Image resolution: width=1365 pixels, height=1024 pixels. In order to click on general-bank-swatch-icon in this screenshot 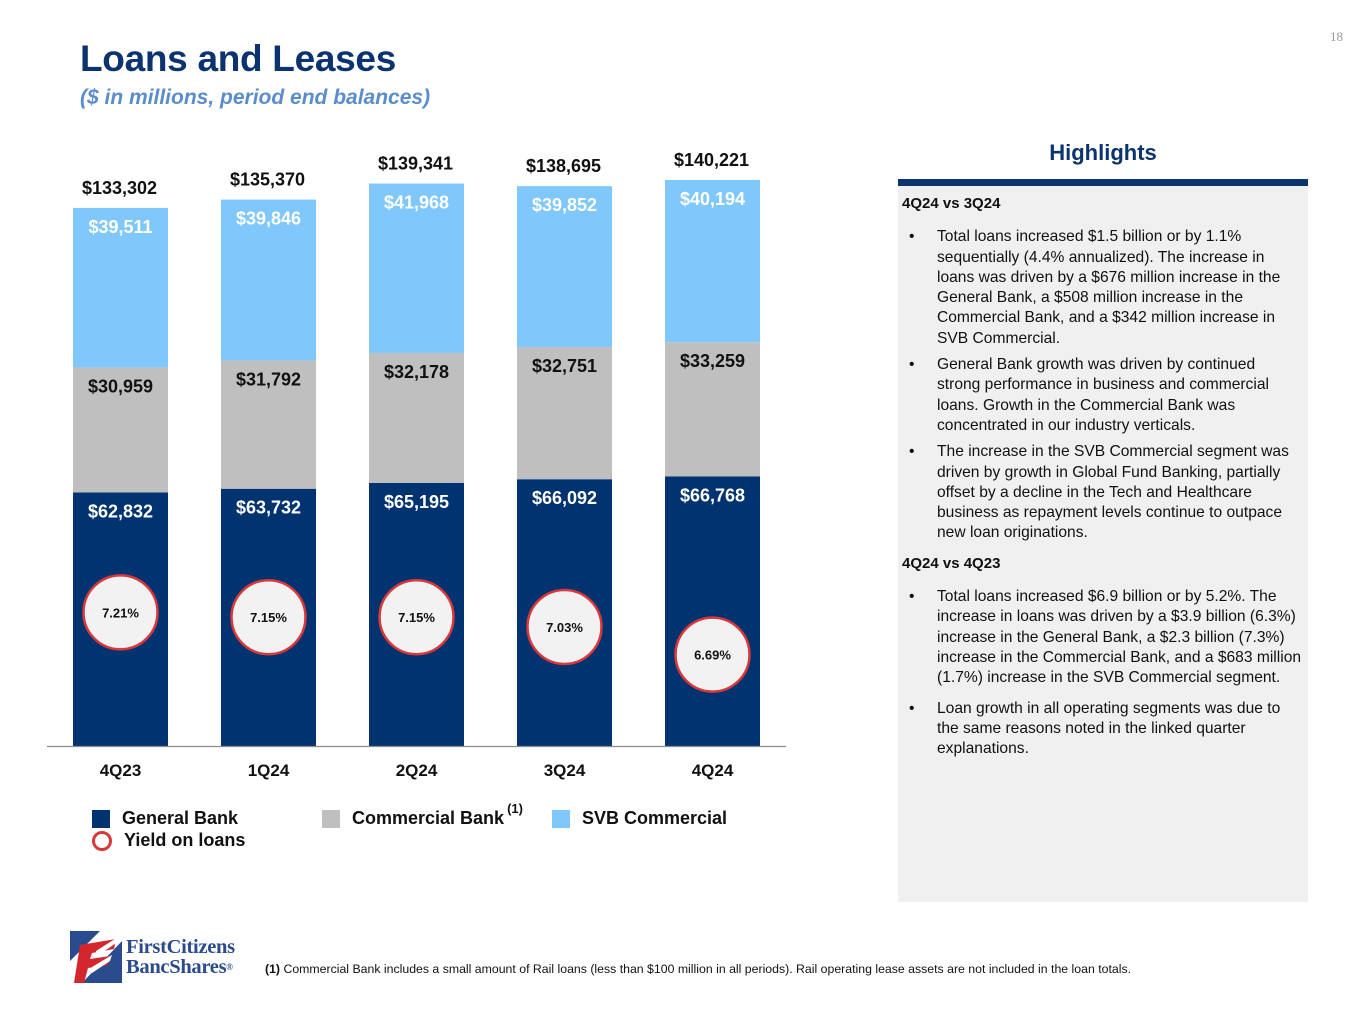, I will do `click(101, 818)`.